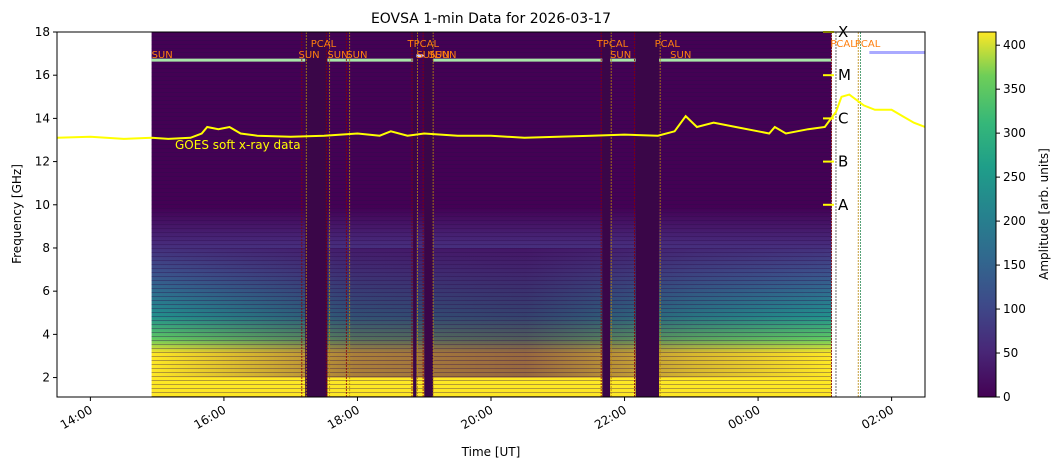  I want to click on y-tick-label: 12, so click(42, 162).